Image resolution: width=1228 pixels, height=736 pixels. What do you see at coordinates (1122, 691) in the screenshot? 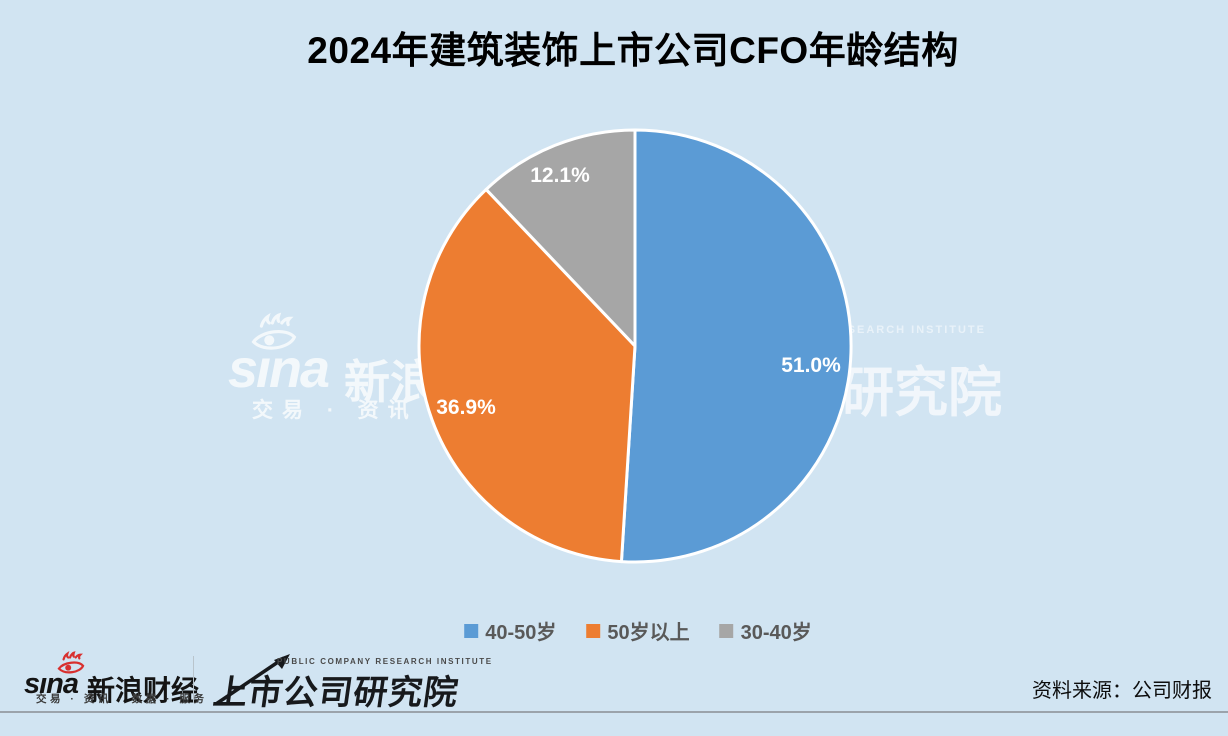
I see `data-source-note: 资料来源：公司财报` at bounding box center [1122, 691].